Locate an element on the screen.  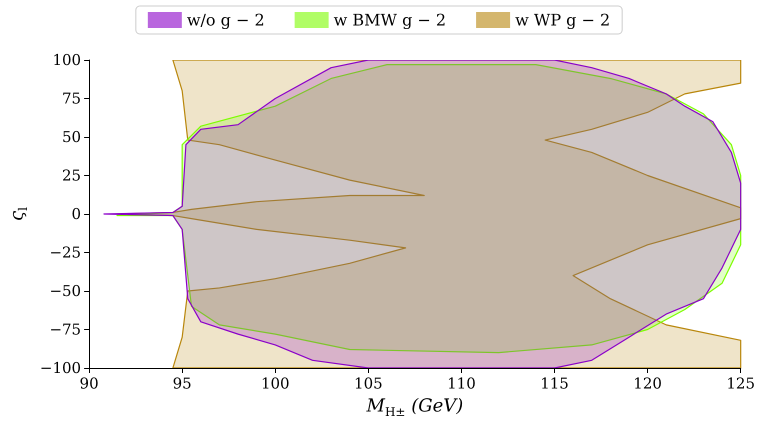
legend-label: w WP g − 2 is located at coordinates (562, 20).